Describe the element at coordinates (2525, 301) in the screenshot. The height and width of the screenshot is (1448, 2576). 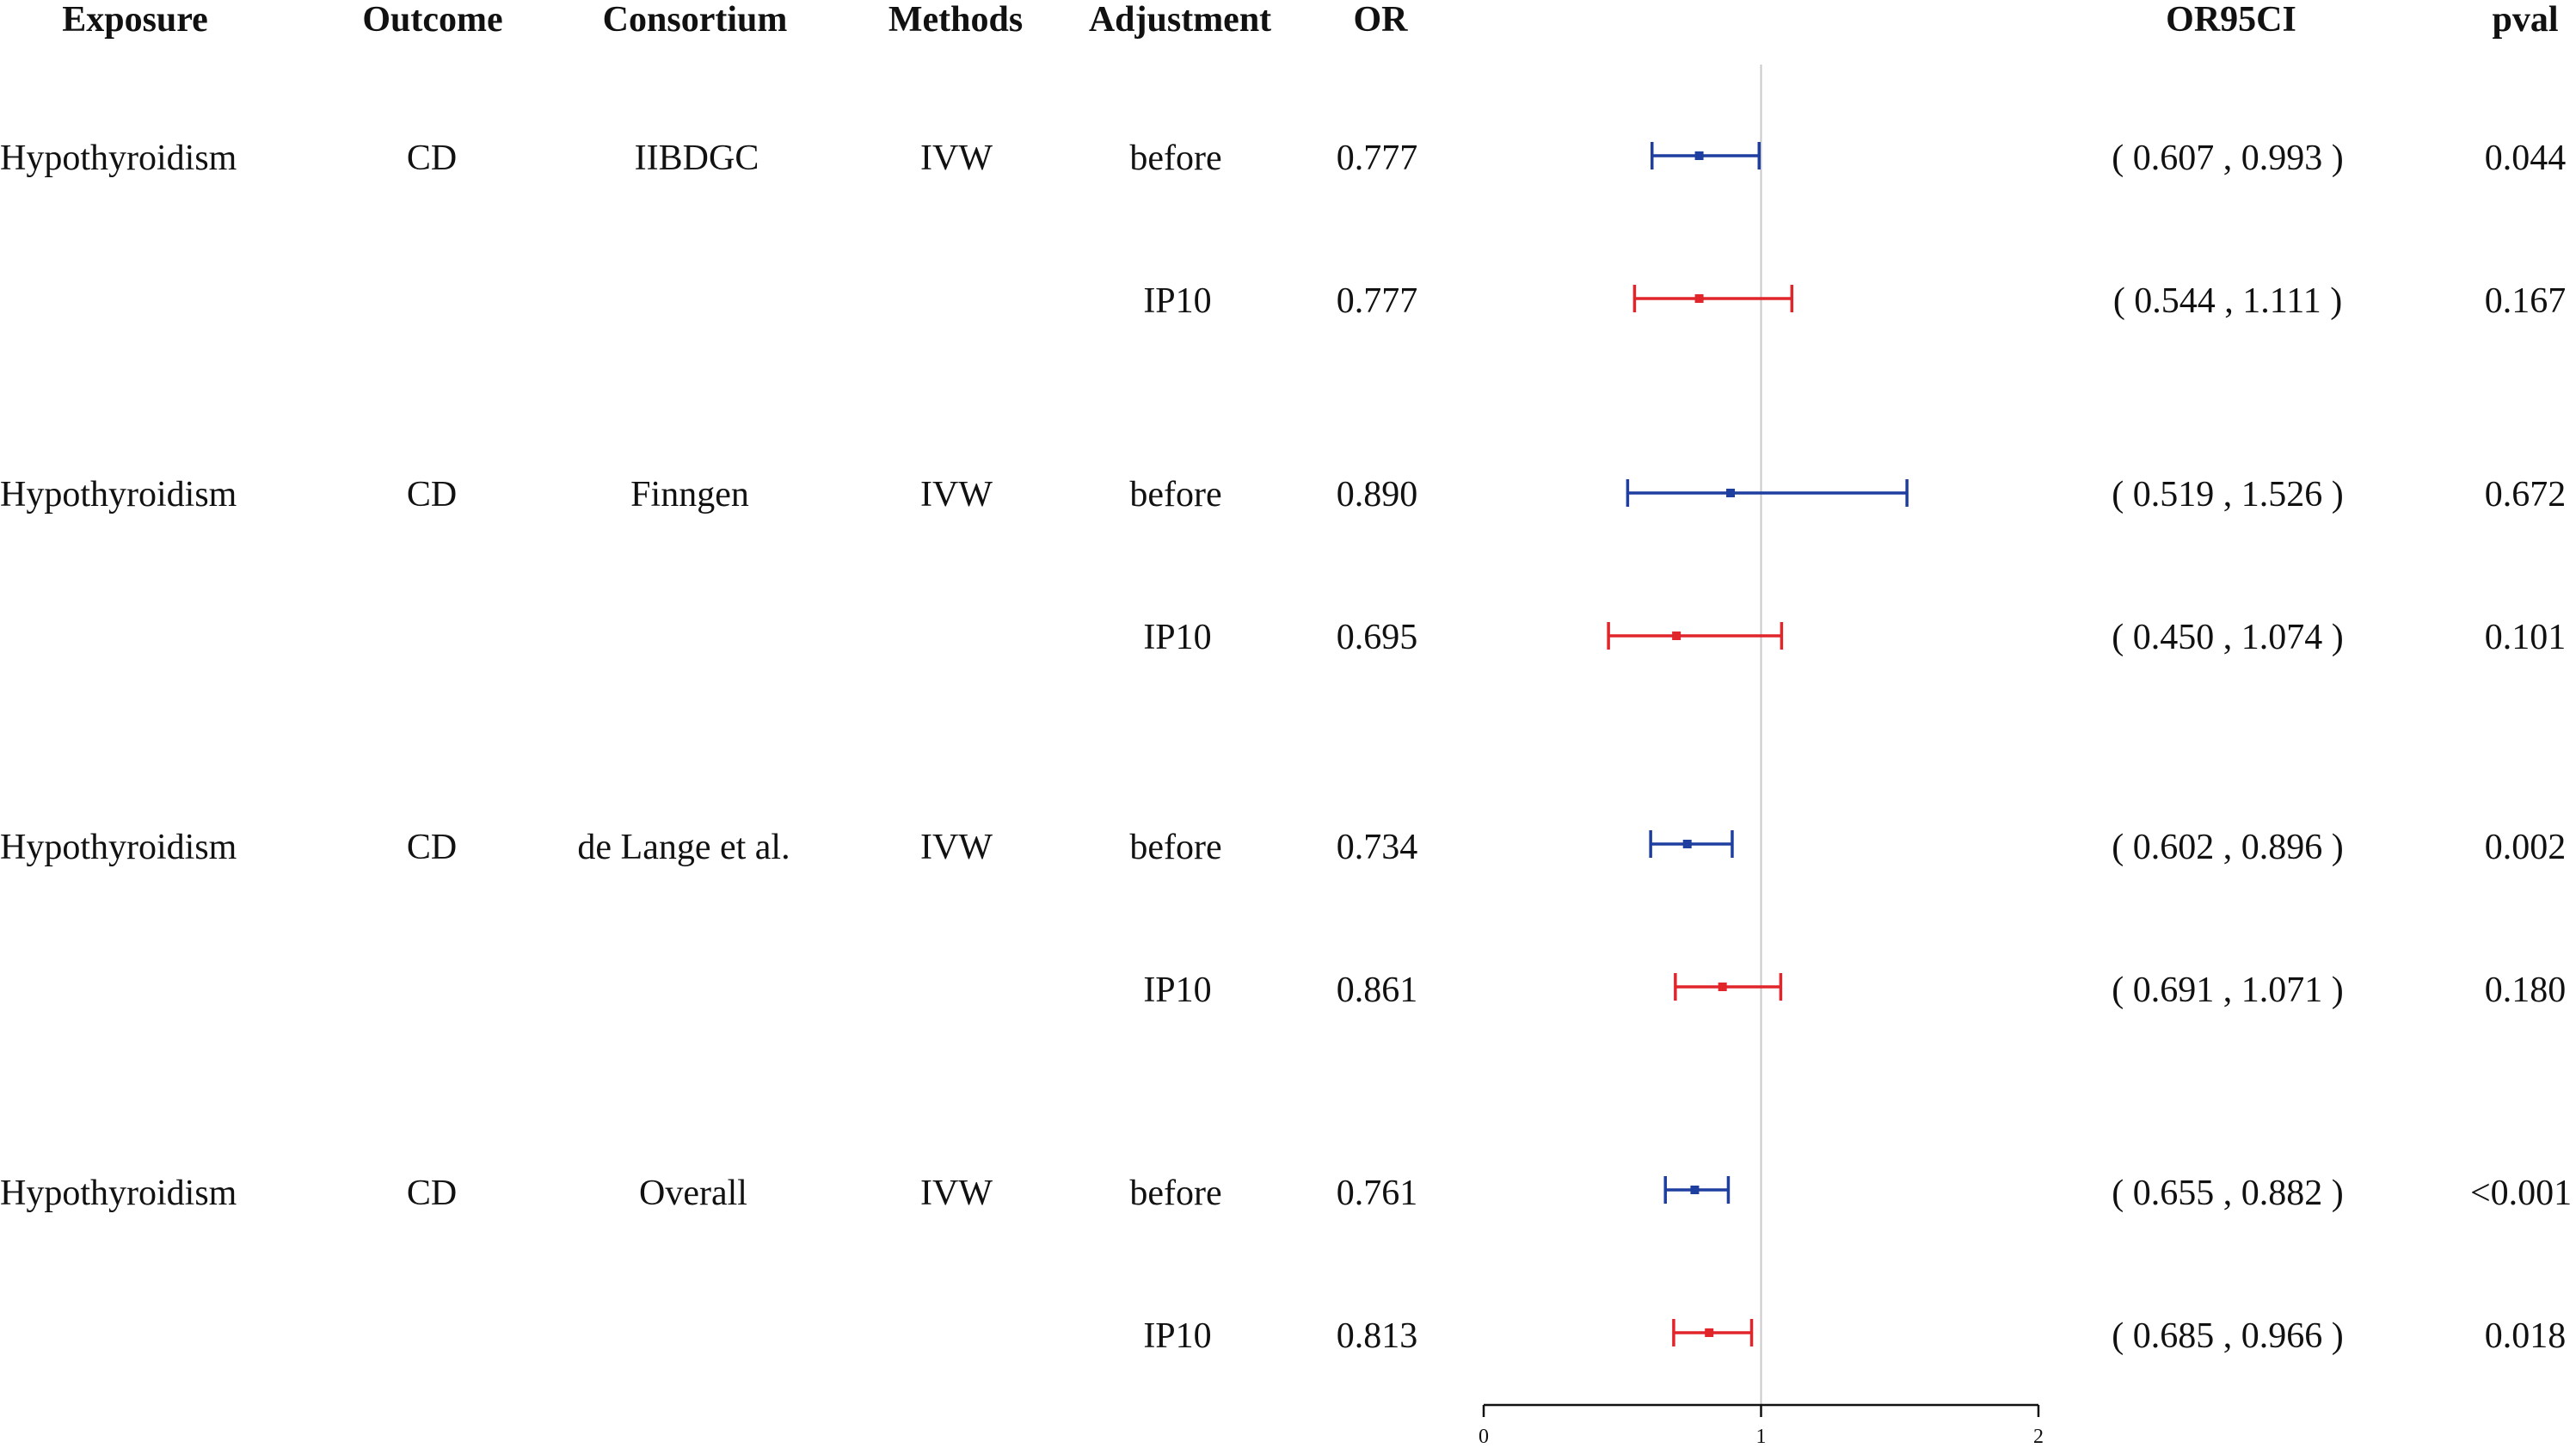
I see `row-pval: 0.167` at that location.